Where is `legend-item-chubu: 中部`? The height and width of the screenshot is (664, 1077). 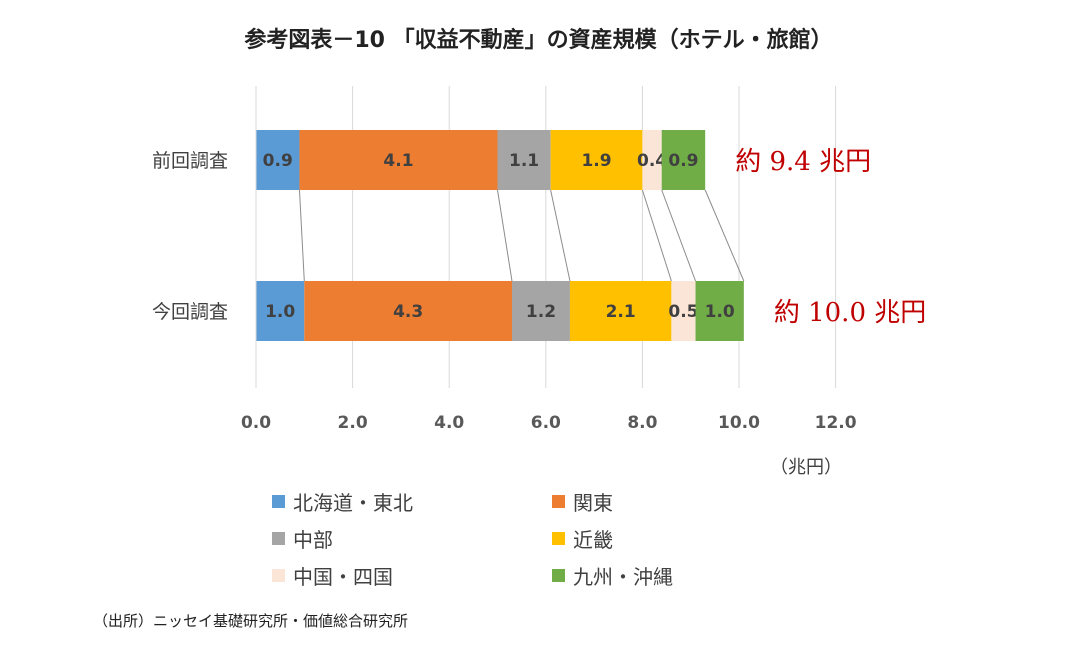
legend-item-chubu: 中部 is located at coordinates (302, 538).